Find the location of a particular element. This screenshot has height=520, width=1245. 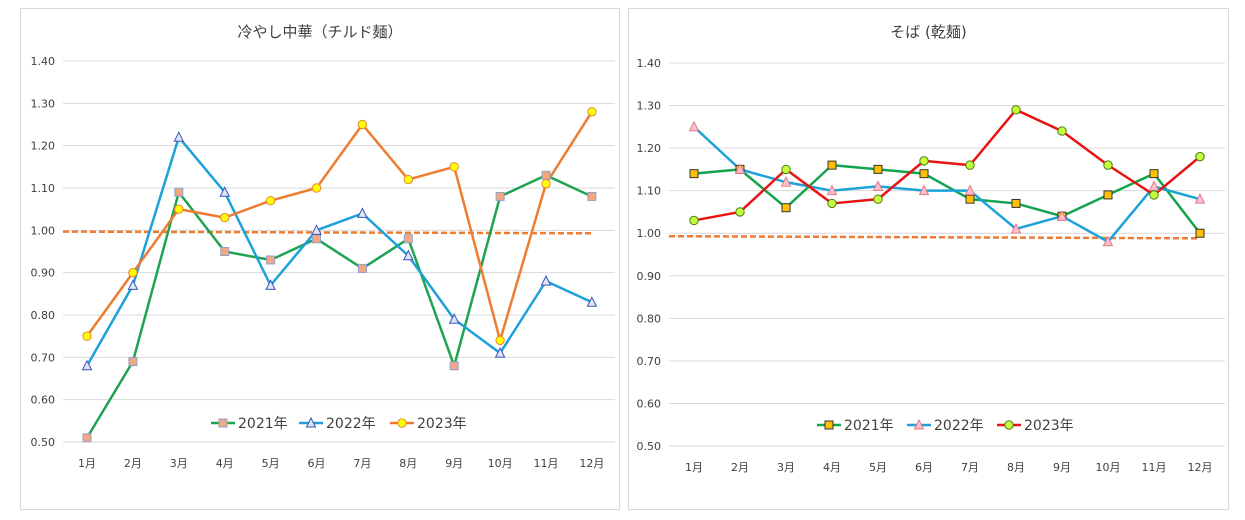

y-tick-label: 0.60 is located at coordinates (649, 403).